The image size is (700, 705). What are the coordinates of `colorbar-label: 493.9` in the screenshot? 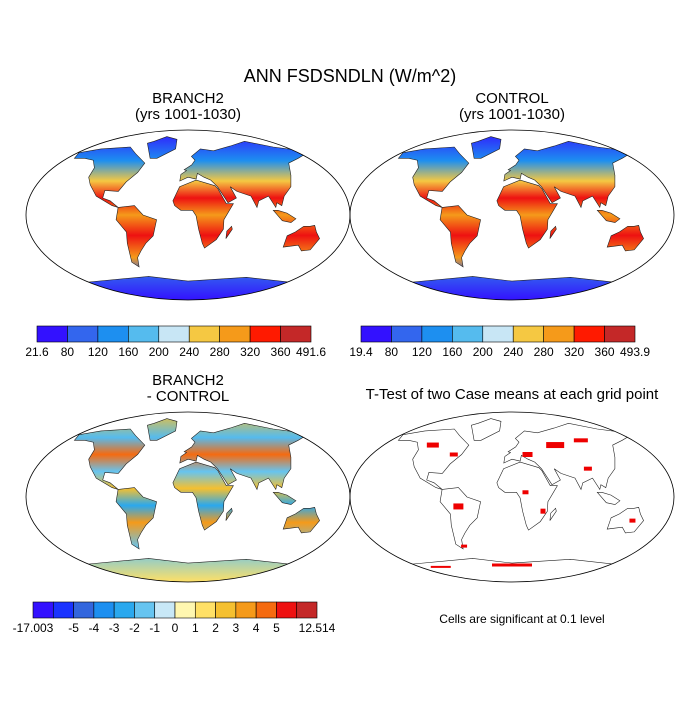 It's located at (635, 352).